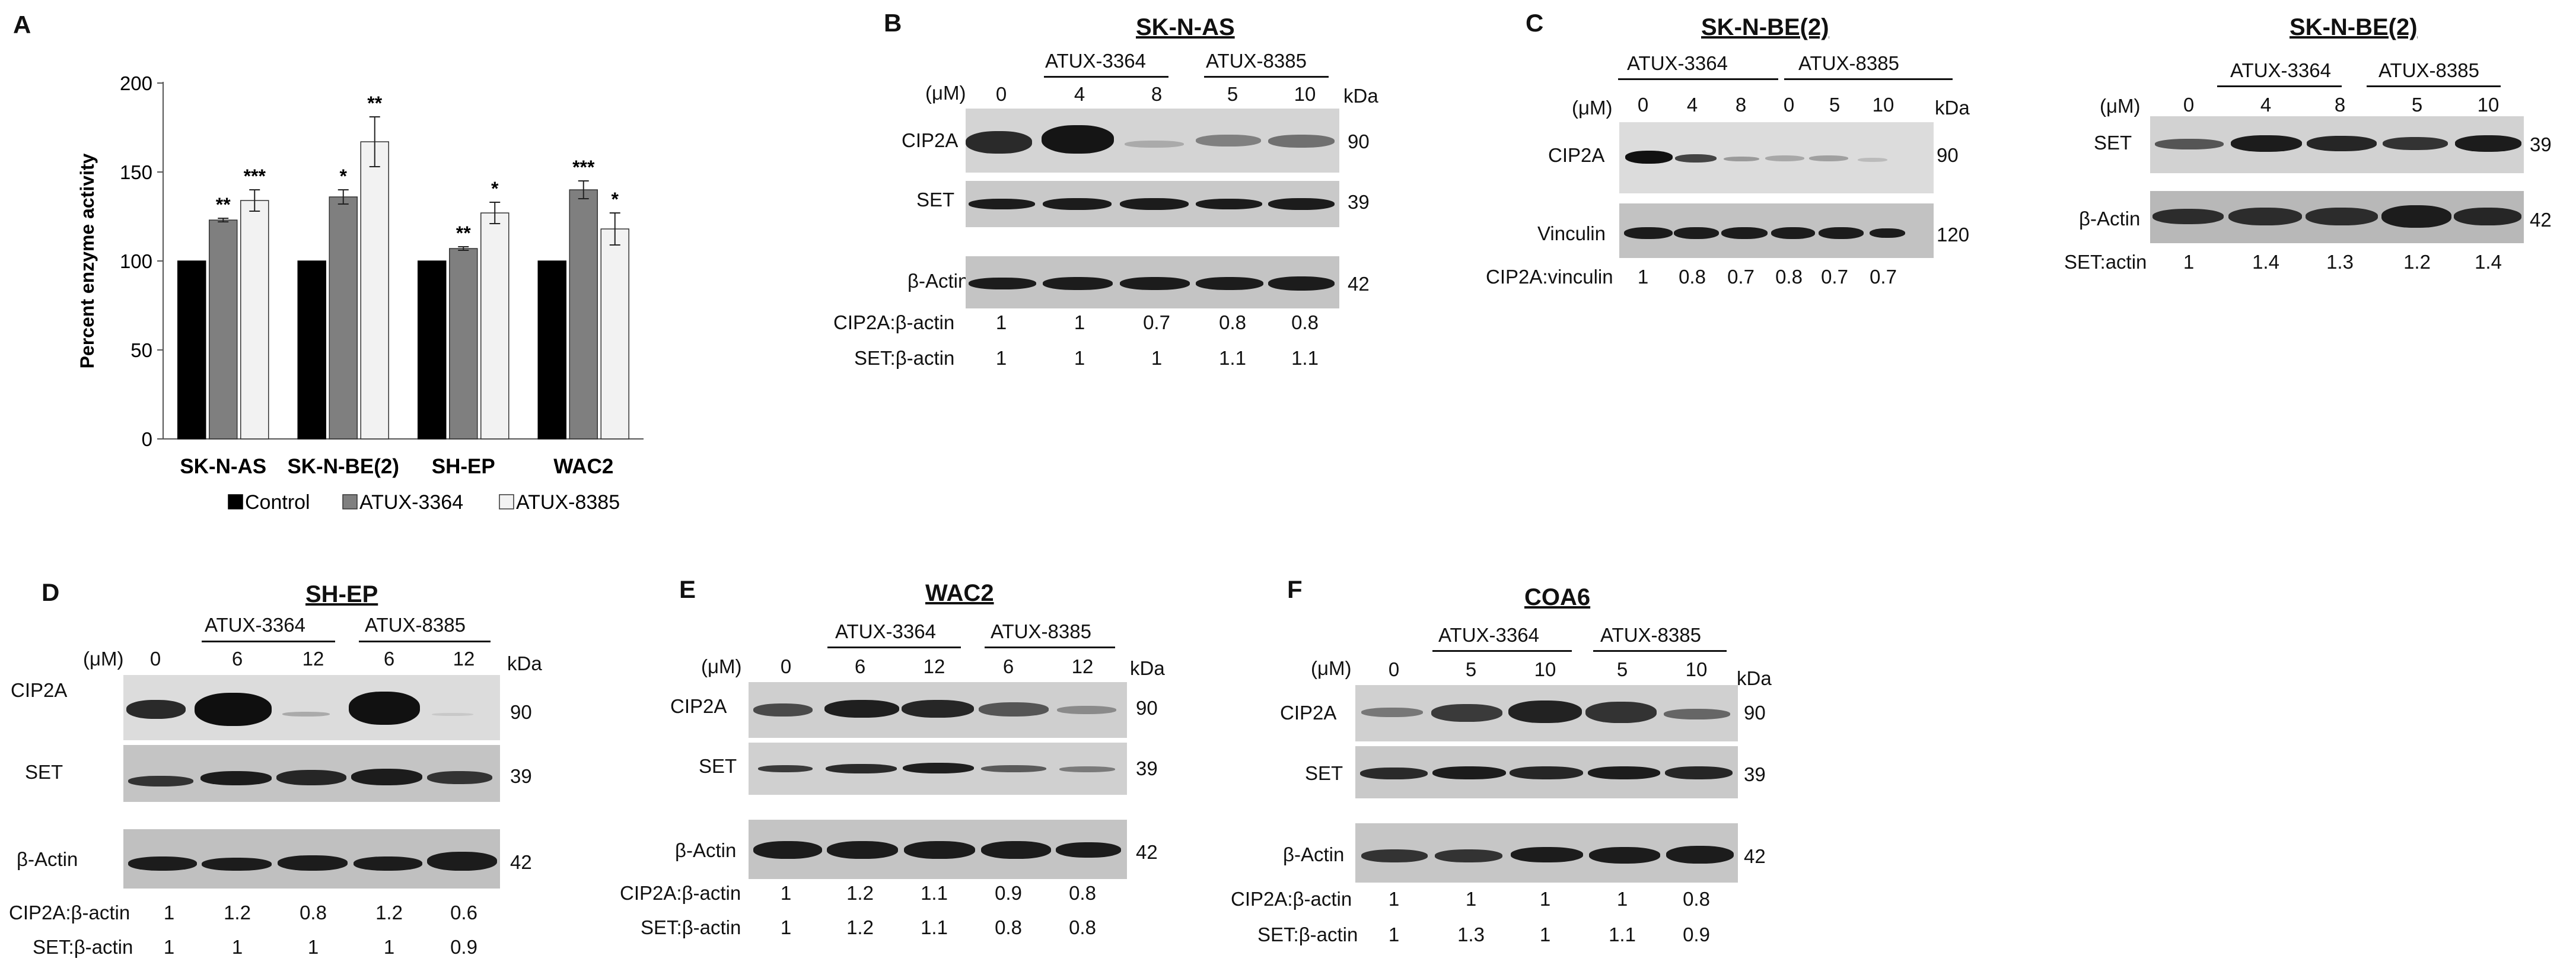 The height and width of the screenshot is (968, 2576). I want to click on panel-c2-dose-4: 10, so click(2488, 105).